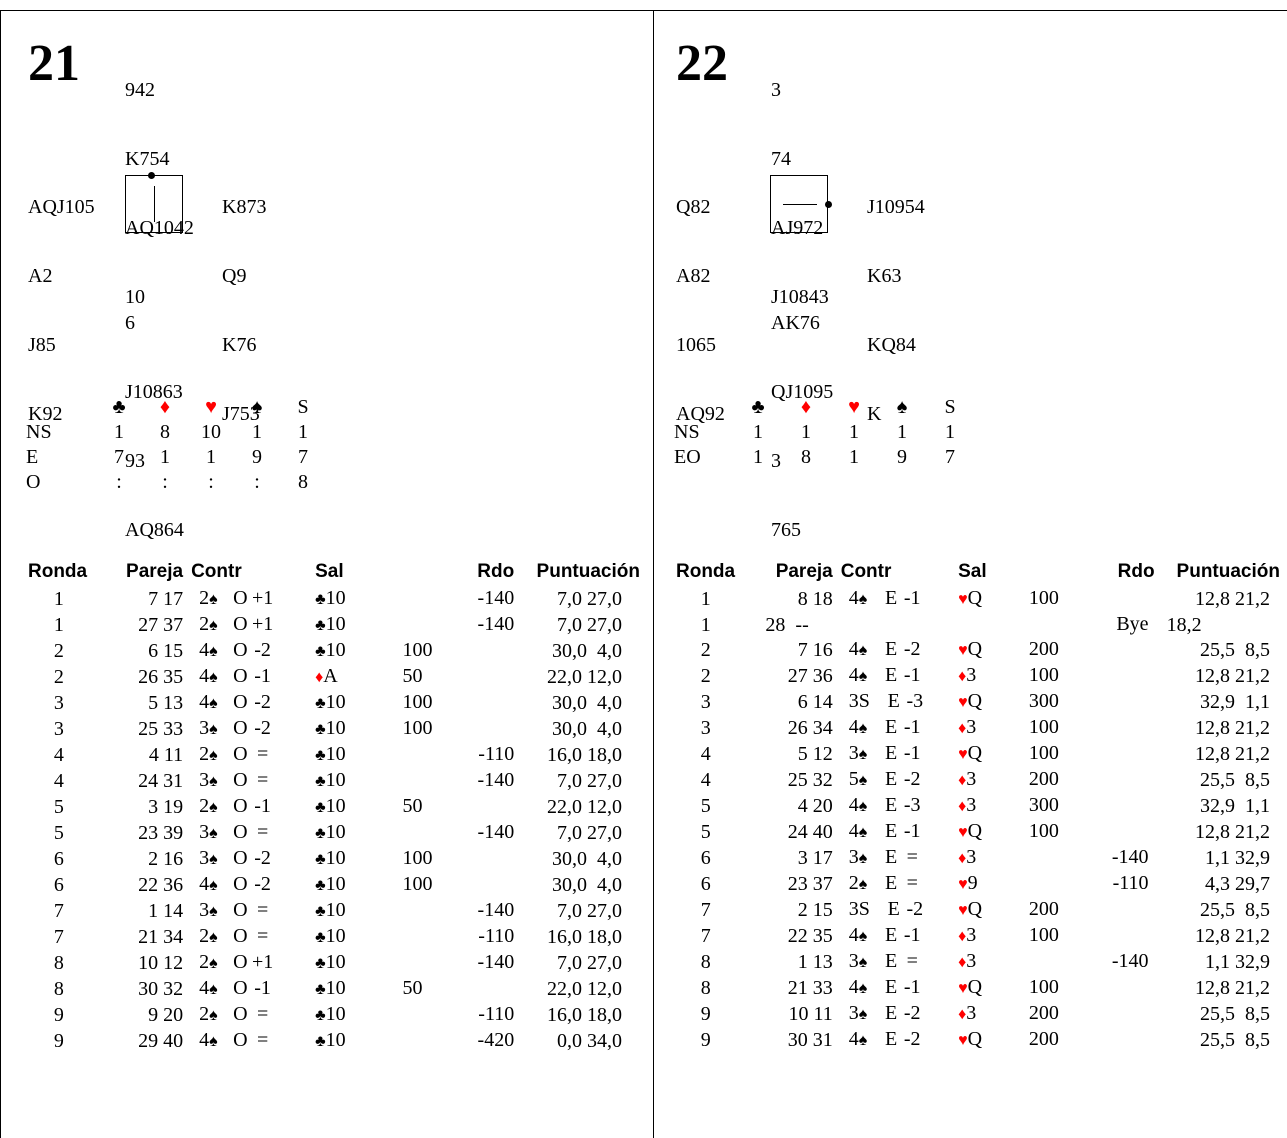 The image size is (1287, 1138). I want to click on pareja-cell: 23 39, so click(161, 833).